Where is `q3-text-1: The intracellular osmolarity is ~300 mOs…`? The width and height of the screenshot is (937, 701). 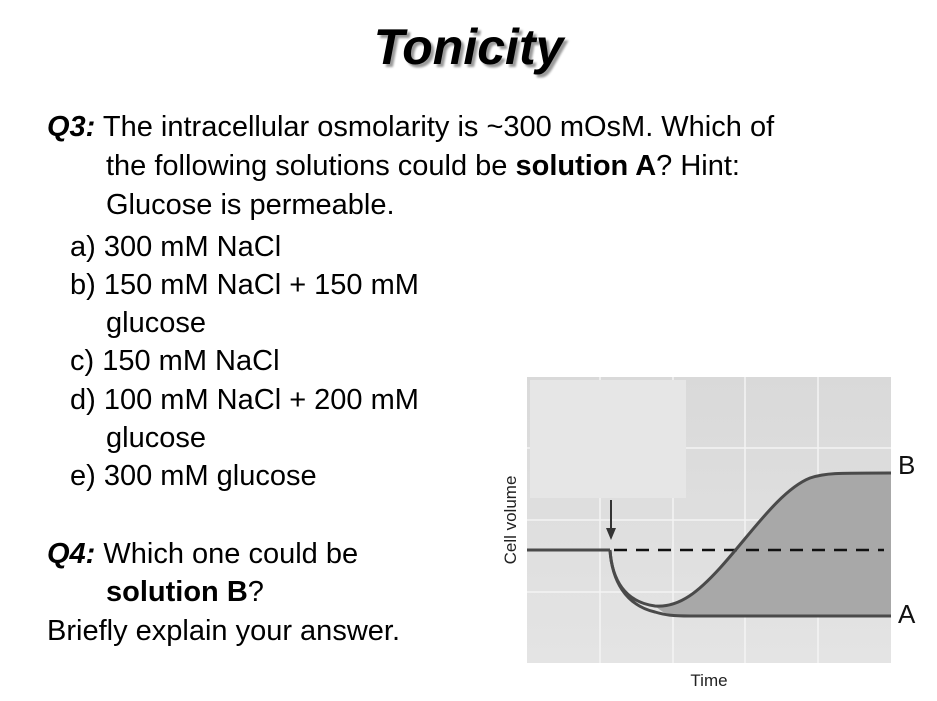
q3-text-1: The intracellular osmolarity is ~300 mOs… is located at coordinates (435, 127).